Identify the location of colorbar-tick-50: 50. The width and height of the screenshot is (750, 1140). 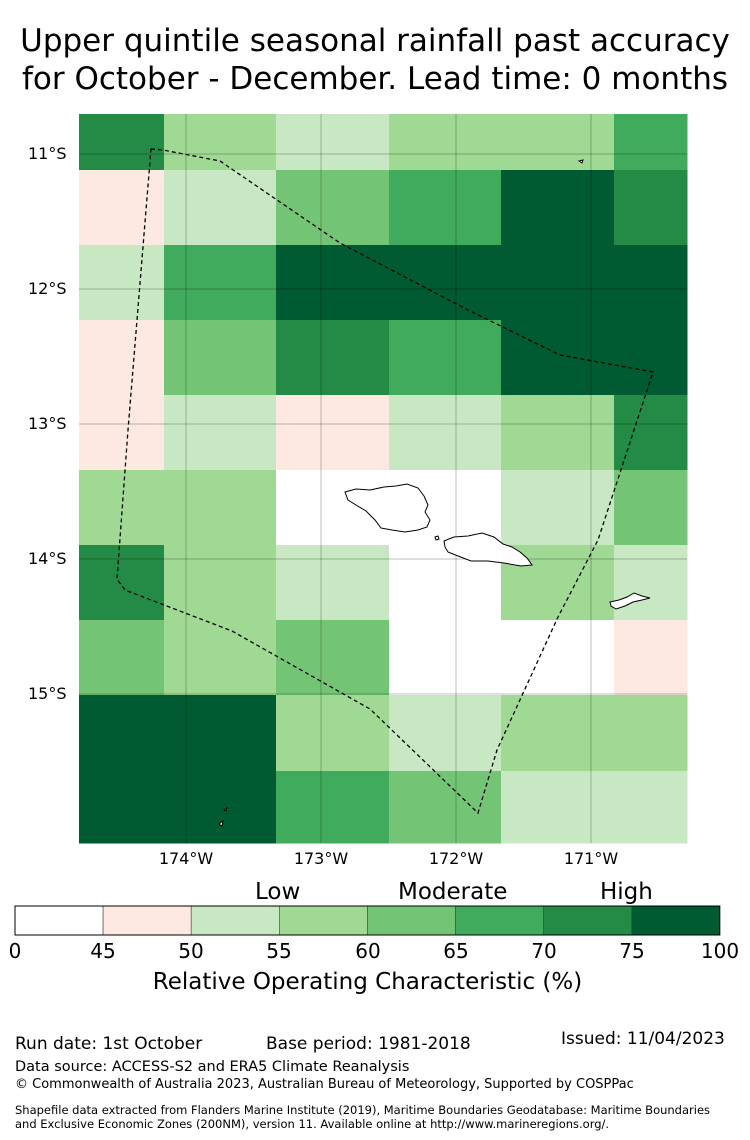
(191, 951).